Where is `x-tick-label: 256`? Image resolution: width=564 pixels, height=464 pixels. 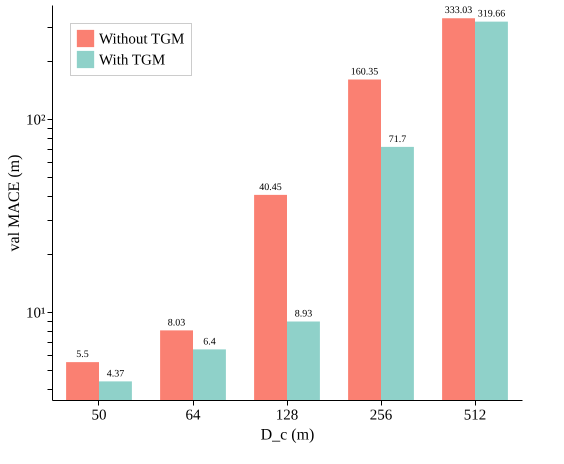 x-tick-label: 256 is located at coordinates (381, 416).